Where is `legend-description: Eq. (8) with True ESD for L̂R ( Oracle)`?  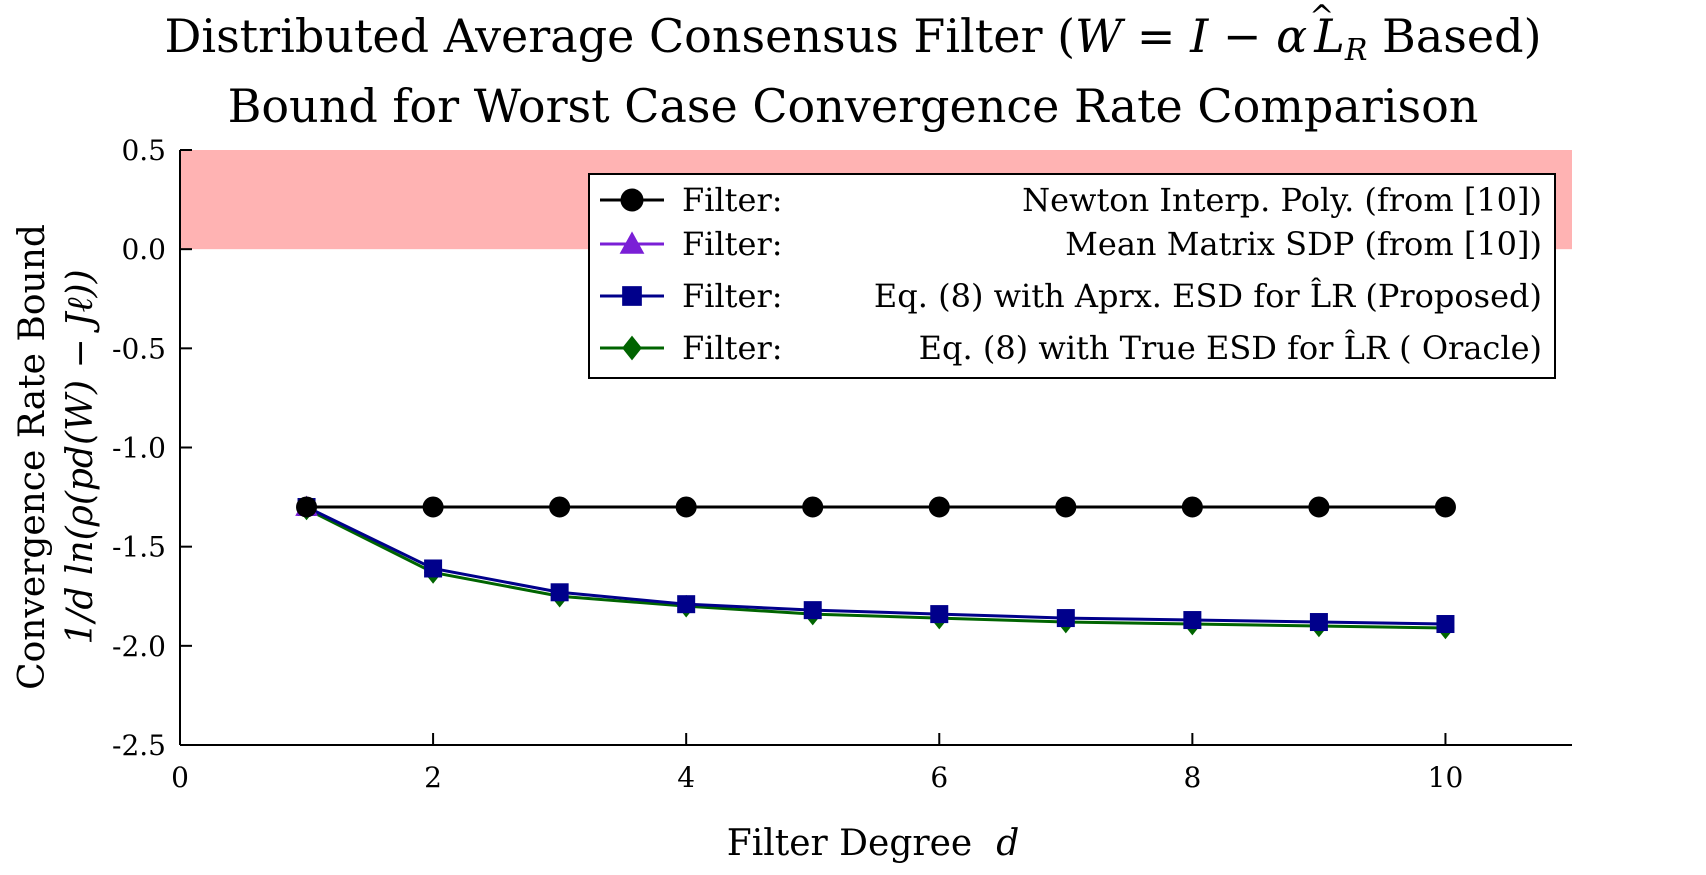
legend-description: Eq. (8) with True ESD for L̂R ( Oracle) is located at coordinates (1230, 348).